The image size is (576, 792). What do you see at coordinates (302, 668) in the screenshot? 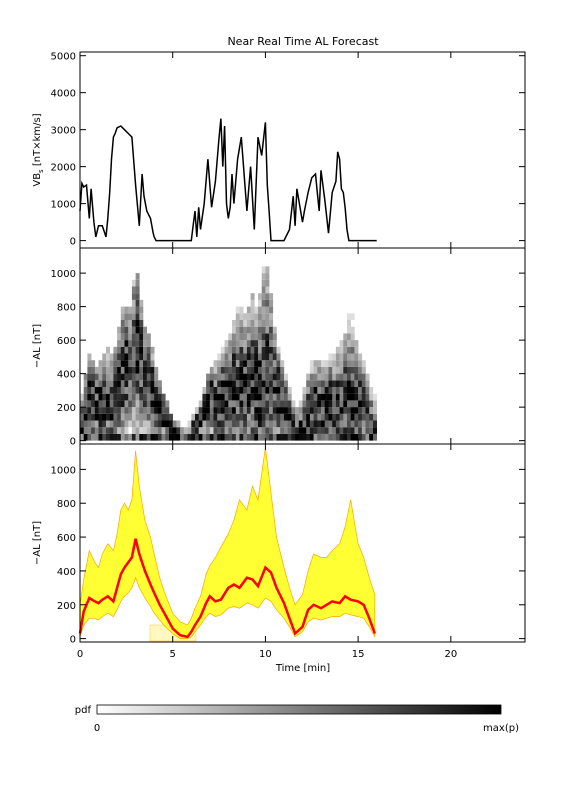
I see `time-x-axis-label: Time [min]` at bounding box center [302, 668].